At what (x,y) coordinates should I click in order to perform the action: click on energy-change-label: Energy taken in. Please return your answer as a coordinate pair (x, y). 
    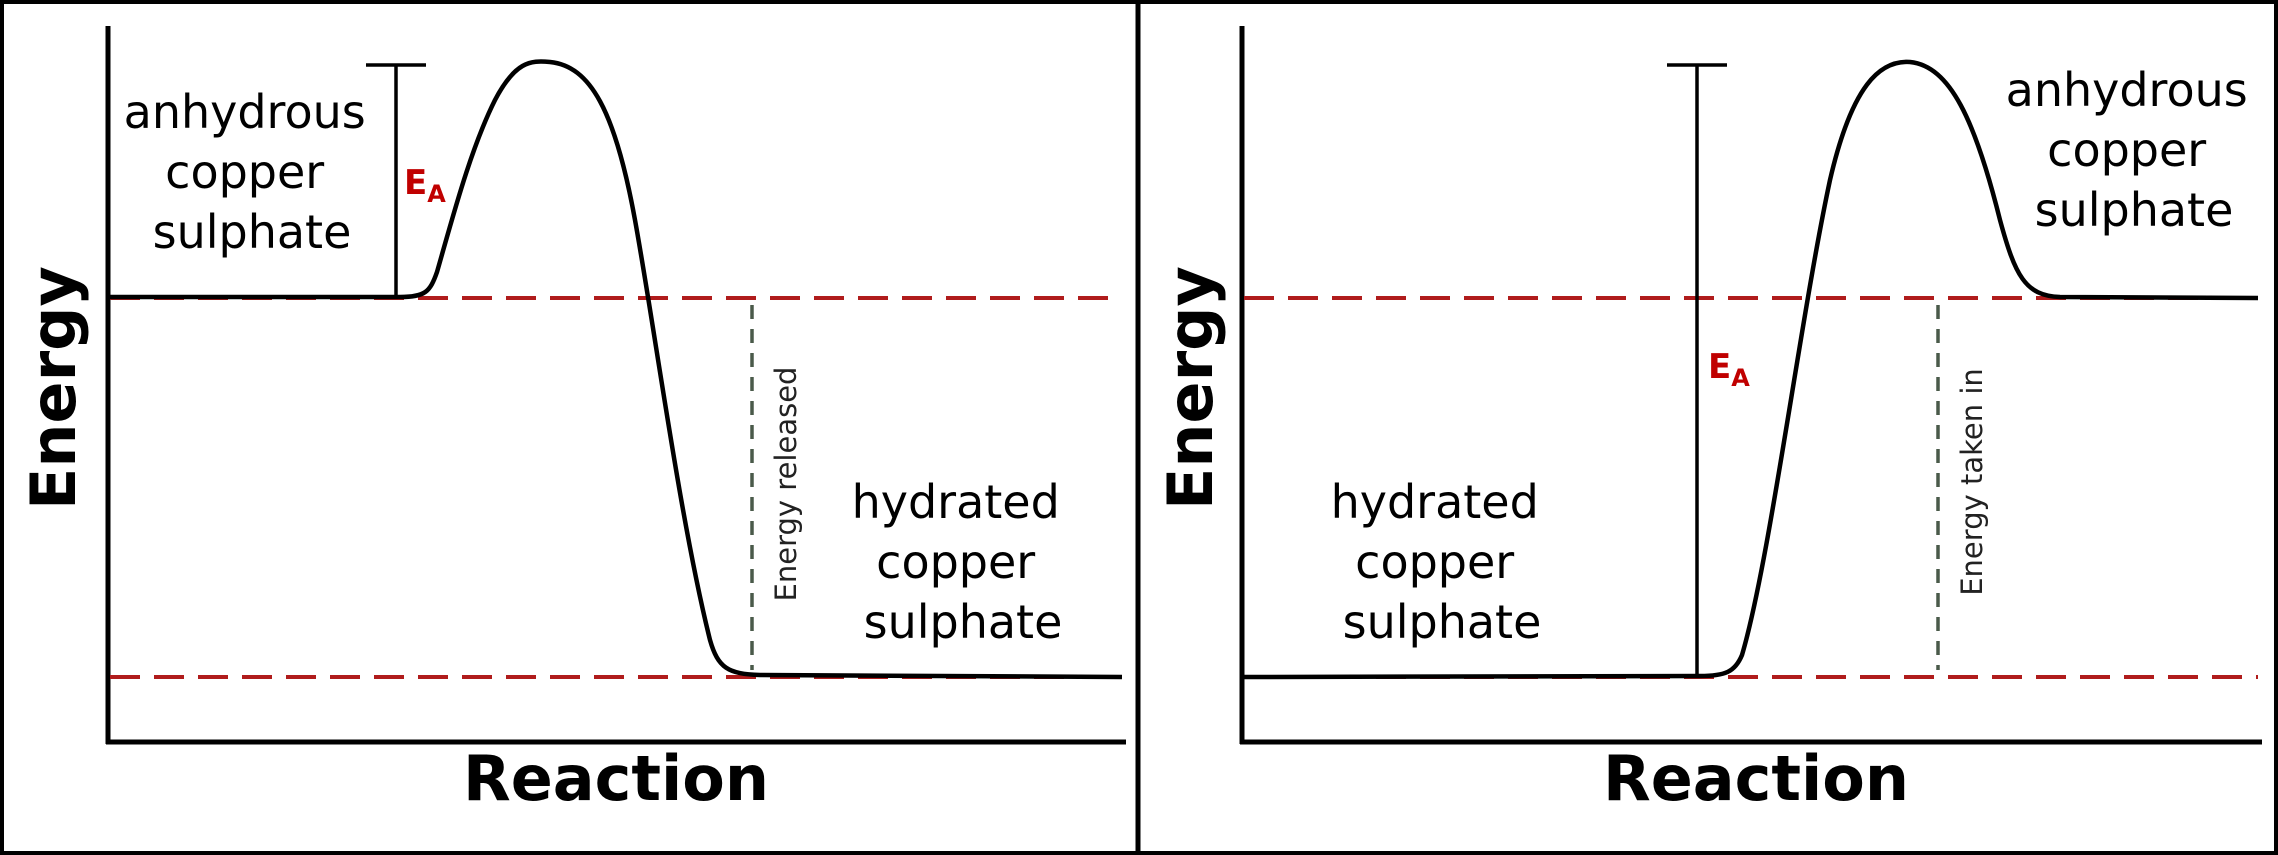
    Looking at the image, I should click on (1972, 482).